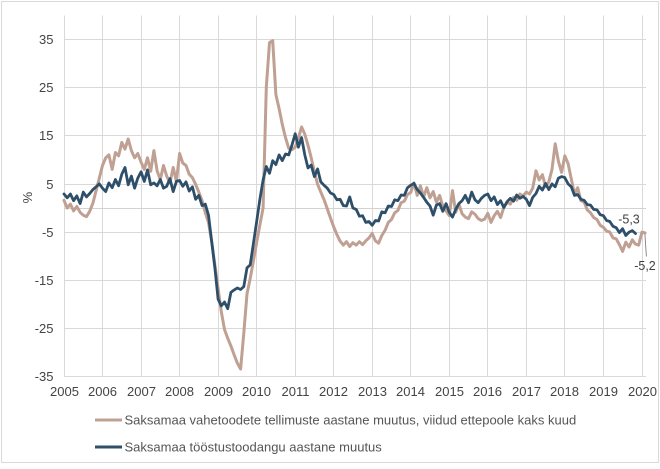 The image size is (660, 469). I want to click on svg-text: 2005, so click(64, 391).